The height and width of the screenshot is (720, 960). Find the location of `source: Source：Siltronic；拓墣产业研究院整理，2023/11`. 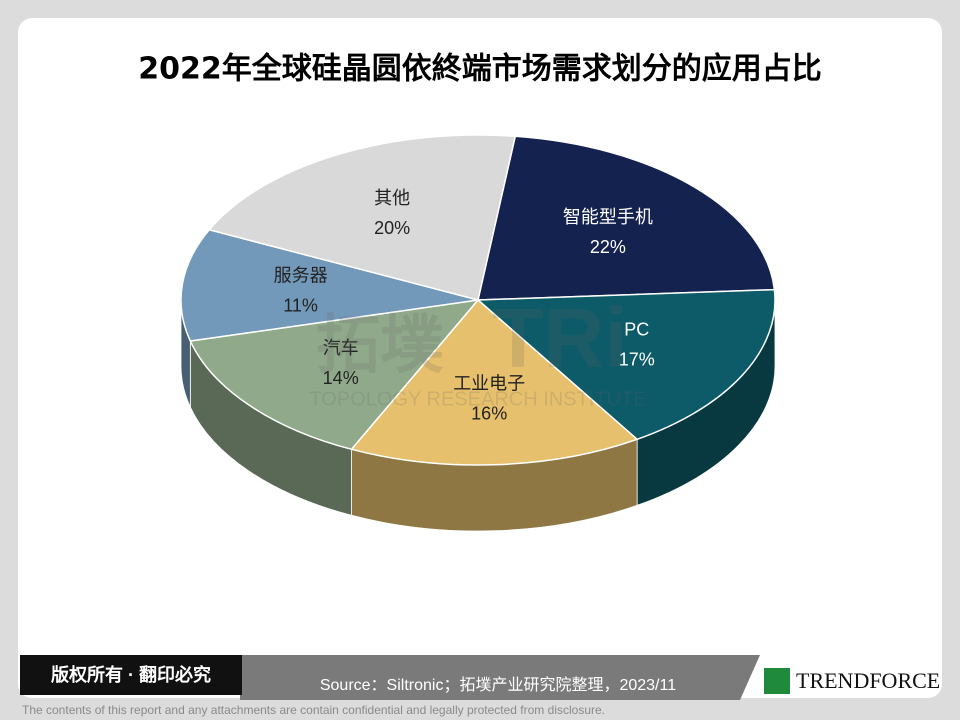

source: Source：Siltronic；拓墣产业研究院整理，2023/11 is located at coordinates (498, 685).